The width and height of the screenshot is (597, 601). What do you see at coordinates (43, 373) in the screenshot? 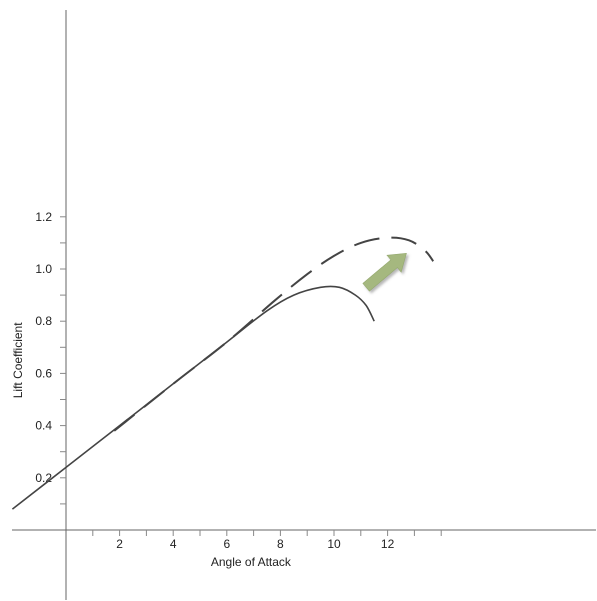
I see `y-tick-label: 0.6` at bounding box center [43, 373].